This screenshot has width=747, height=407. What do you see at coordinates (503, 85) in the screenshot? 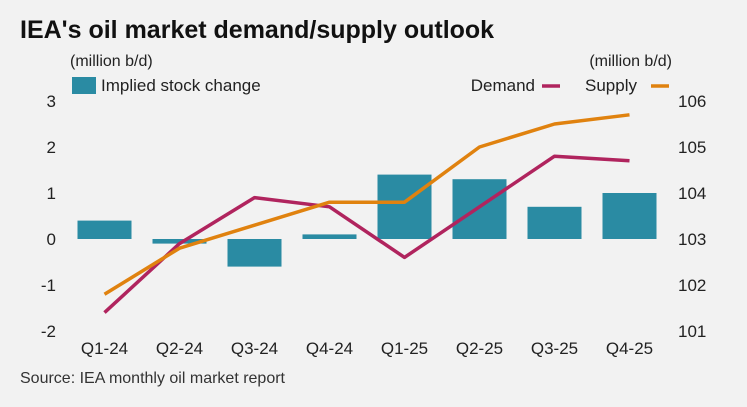
I see `legend-demand-label: Demand` at bounding box center [503, 85].